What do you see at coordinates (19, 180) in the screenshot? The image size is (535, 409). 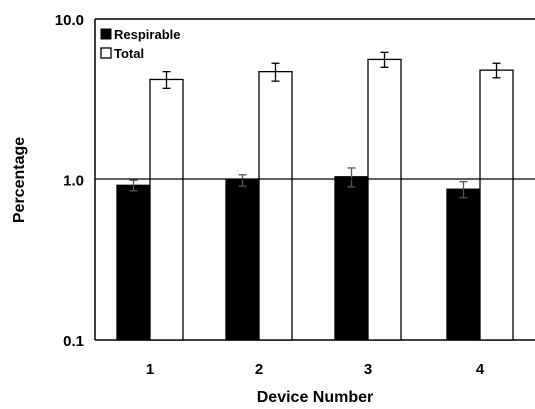 I see `y-axis-title: Percentage` at bounding box center [19, 180].